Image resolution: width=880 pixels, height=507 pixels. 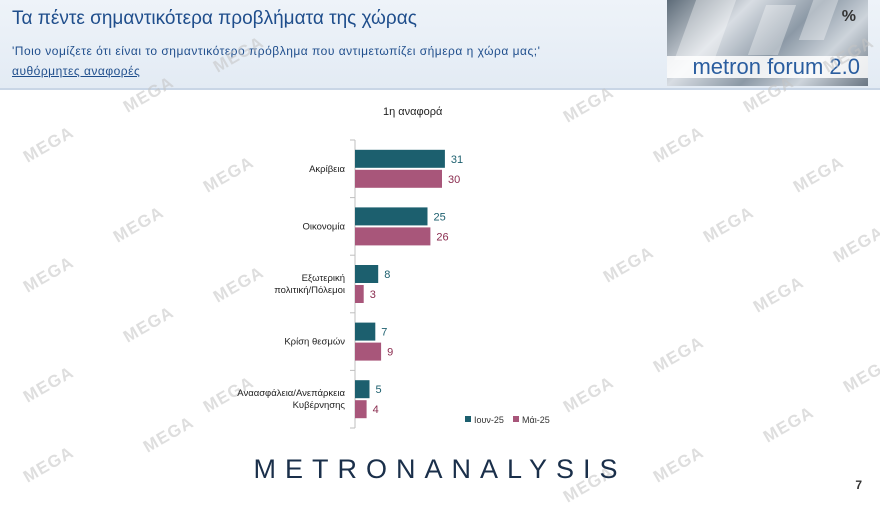 I want to click on category-label: Ακρίβεια, so click(x=327, y=169).